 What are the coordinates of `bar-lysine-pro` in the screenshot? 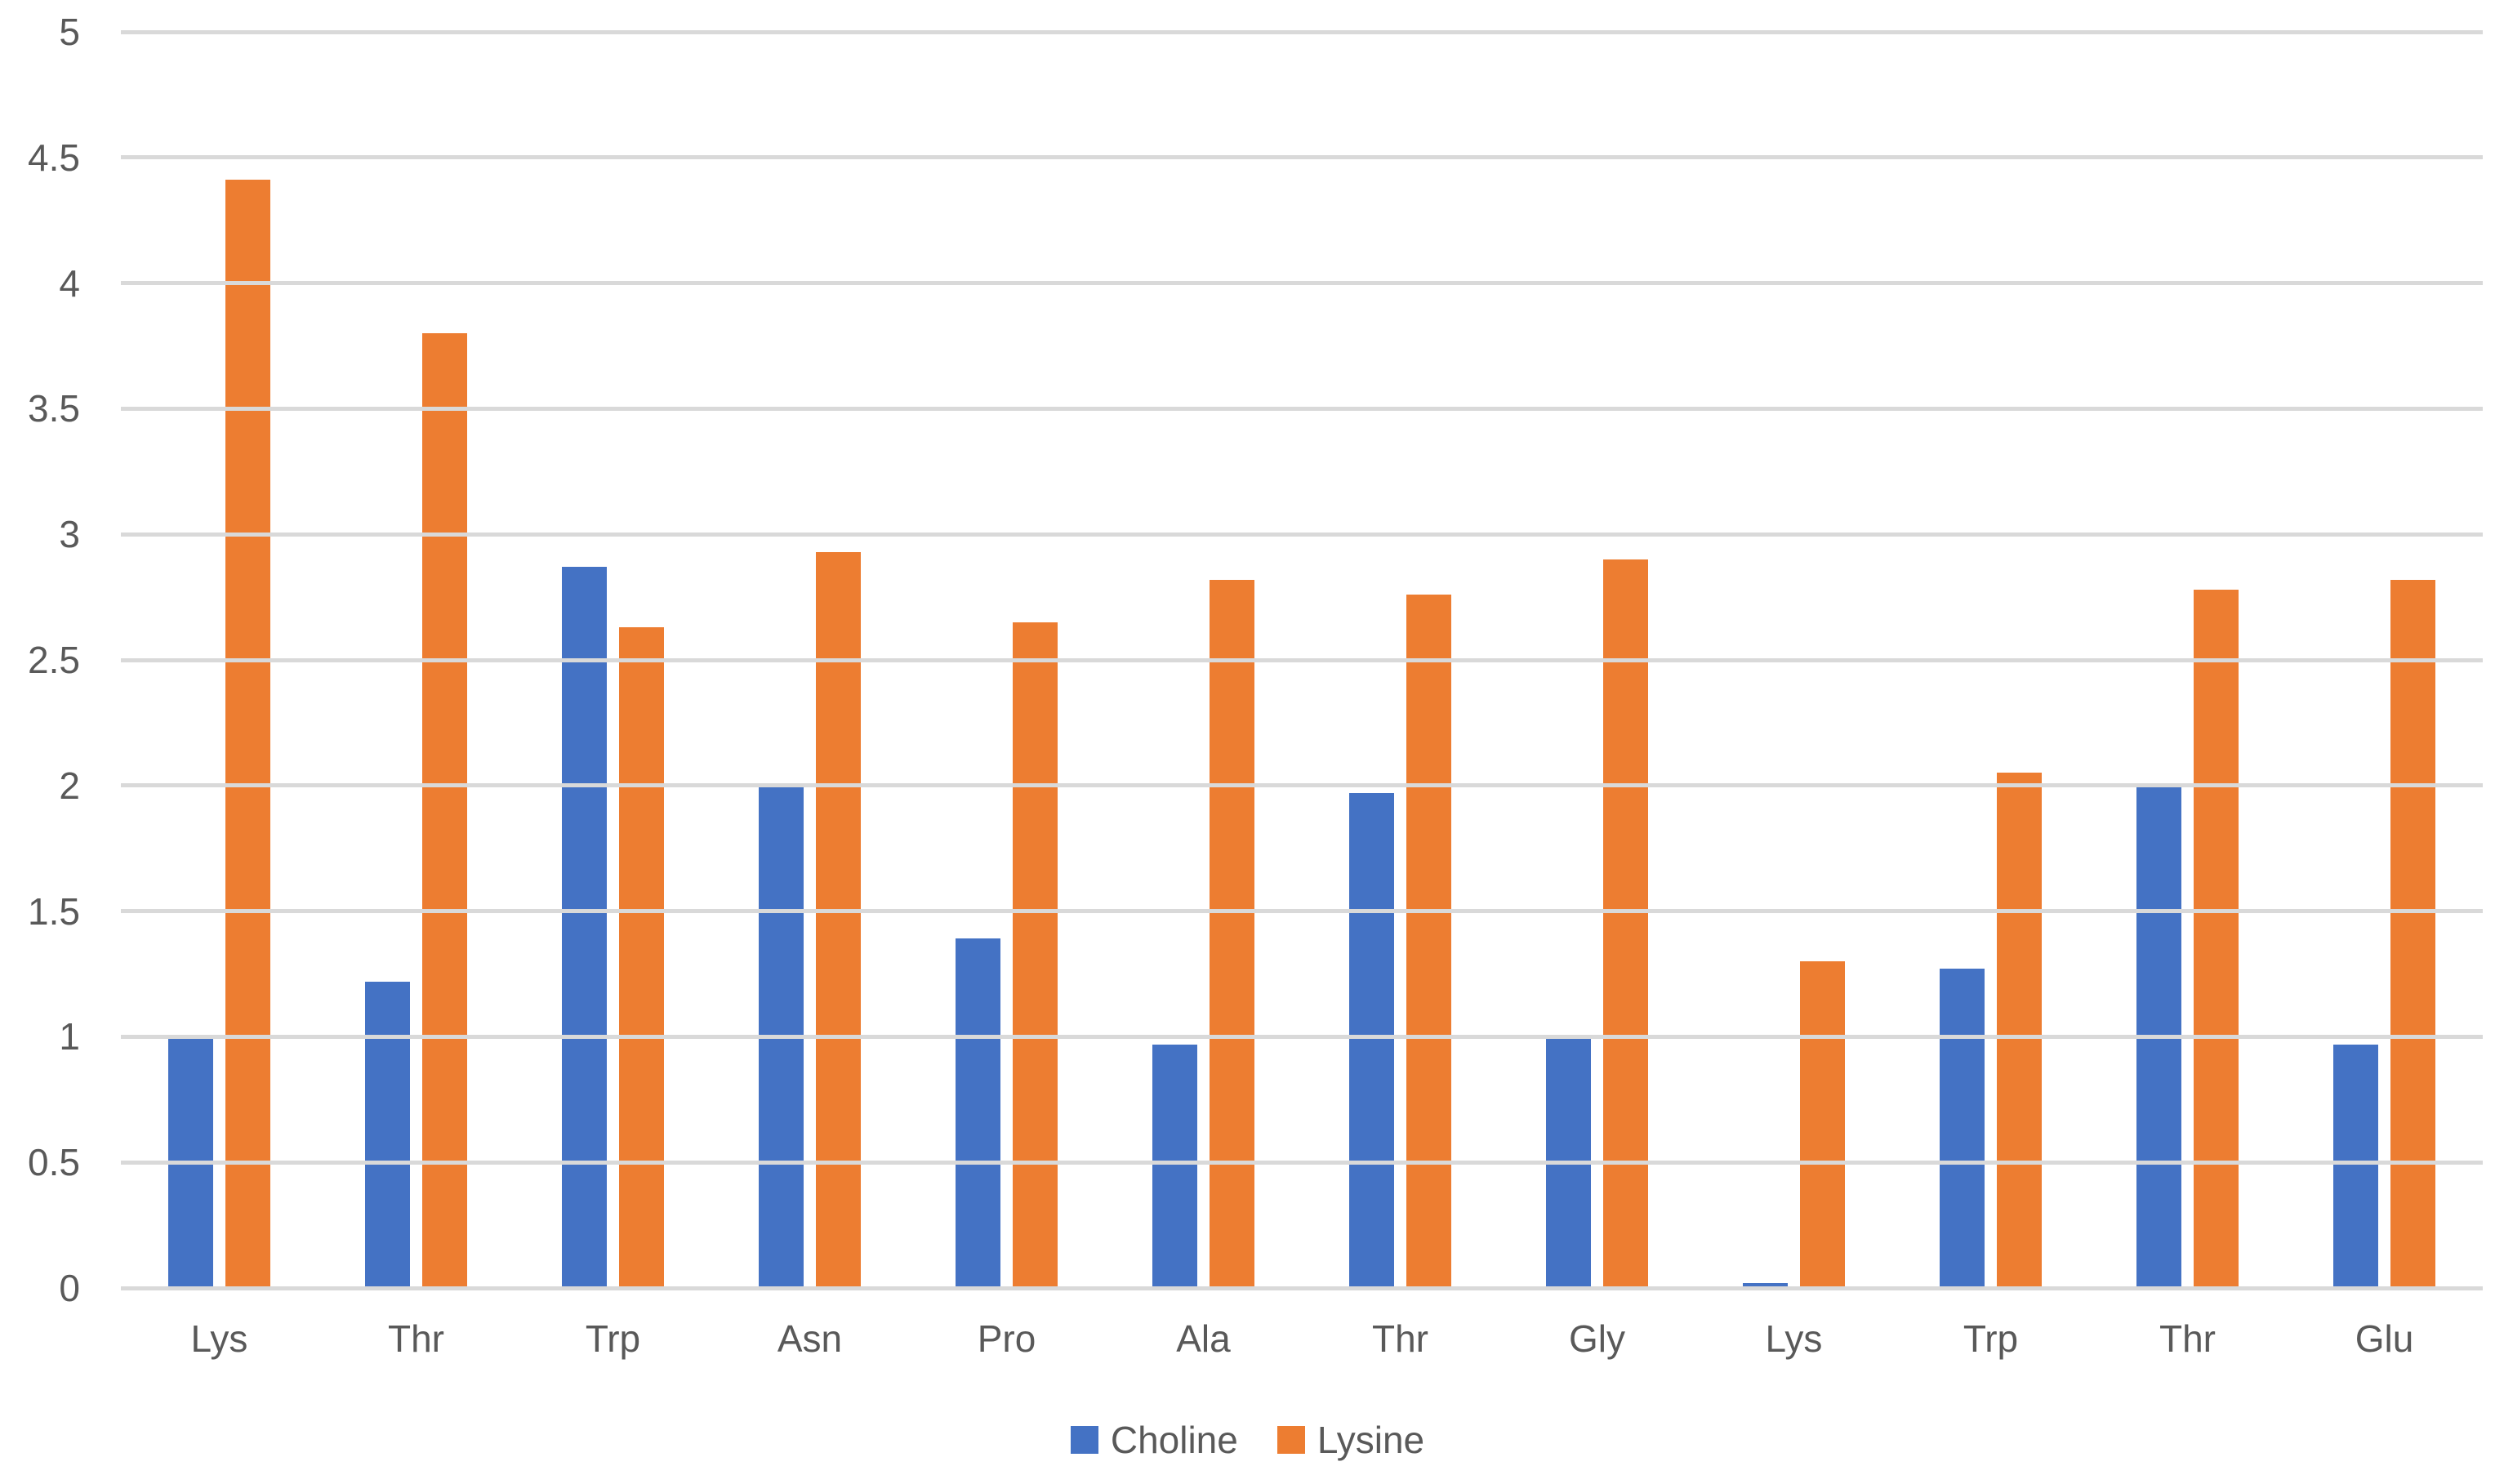 It's located at (1035, 955).